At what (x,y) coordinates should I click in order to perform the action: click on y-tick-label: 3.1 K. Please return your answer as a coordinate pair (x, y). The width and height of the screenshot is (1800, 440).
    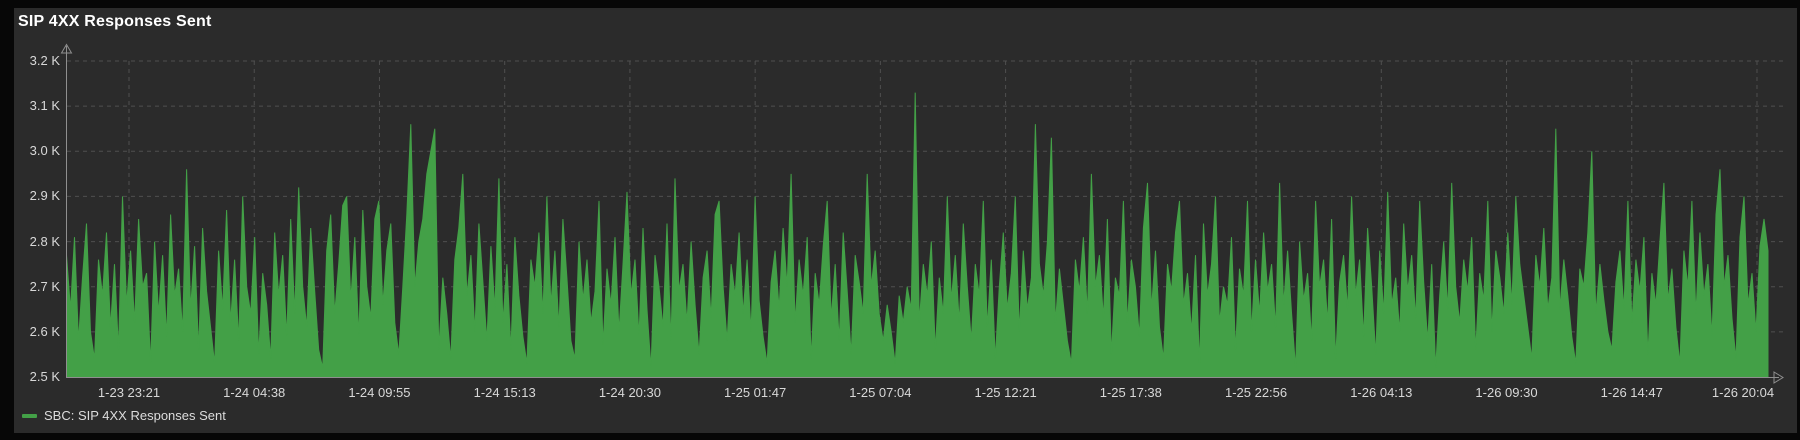
    Looking at the image, I should click on (44, 106).